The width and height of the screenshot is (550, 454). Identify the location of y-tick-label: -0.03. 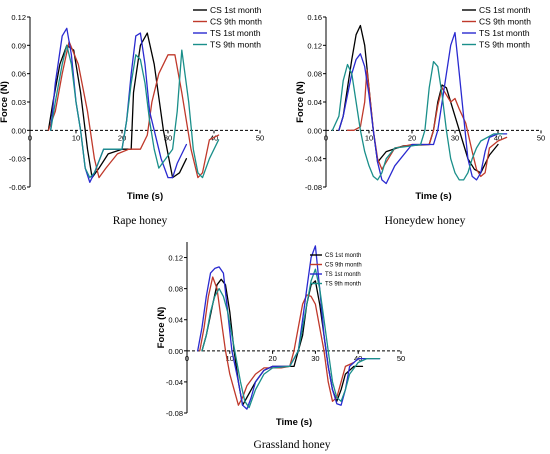
(17, 159).